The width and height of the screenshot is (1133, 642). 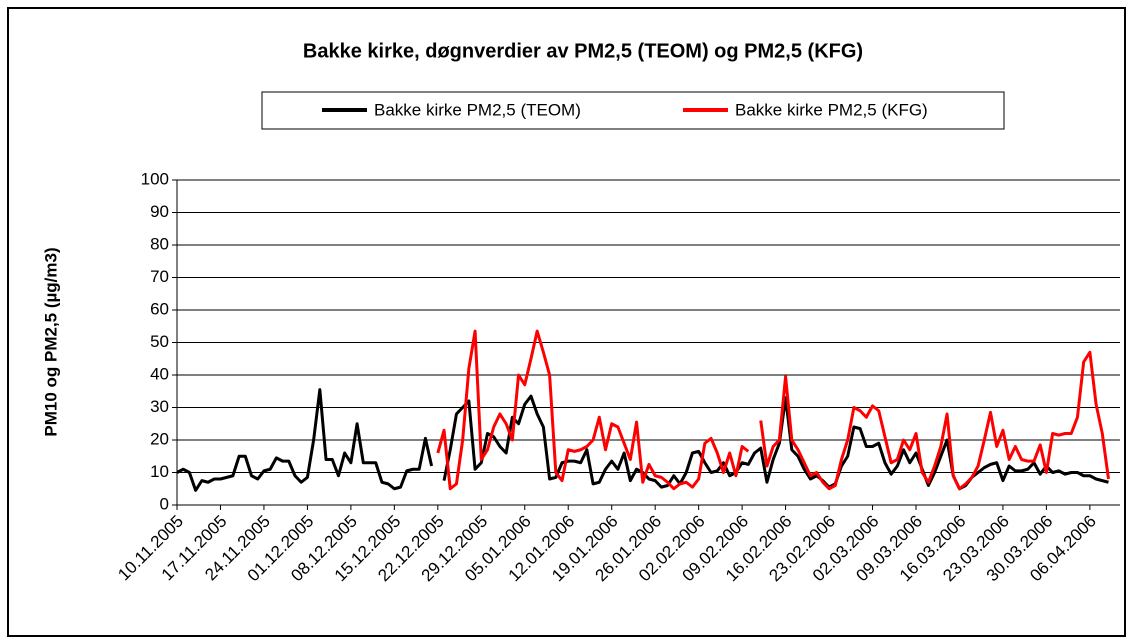 What do you see at coordinates (159, 438) in the screenshot?
I see `y-tick-label: 20` at bounding box center [159, 438].